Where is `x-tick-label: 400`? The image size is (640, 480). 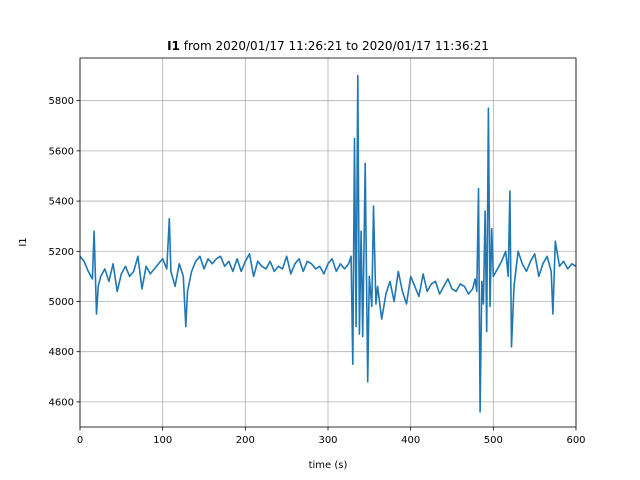 x-tick-label: 400 is located at coordinates (410, 440).